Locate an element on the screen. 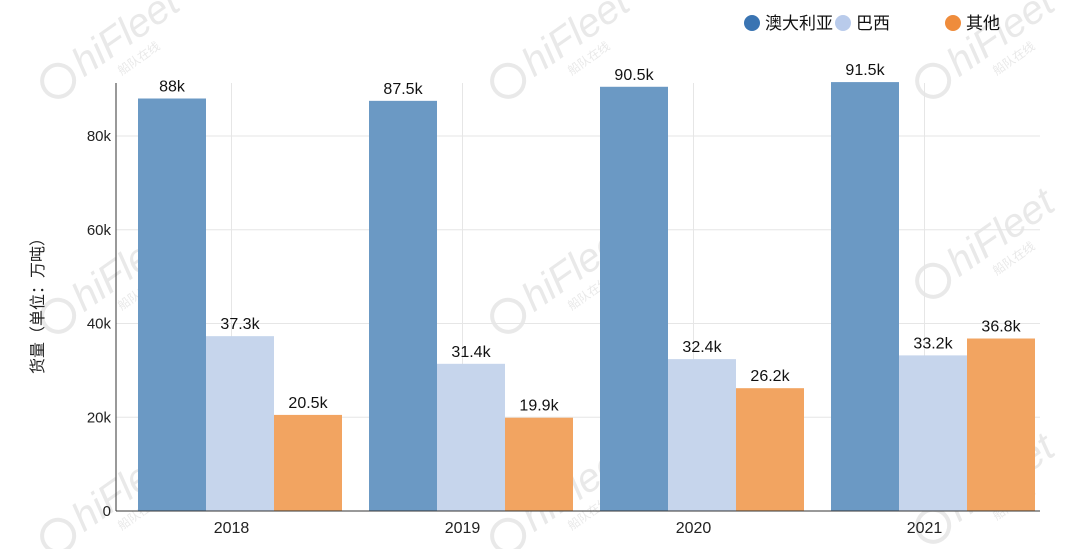 Image resolution: width=1080 pixels, height=554 pixels. bar-value-label: 91.5k is located at coordinates (865, 70).